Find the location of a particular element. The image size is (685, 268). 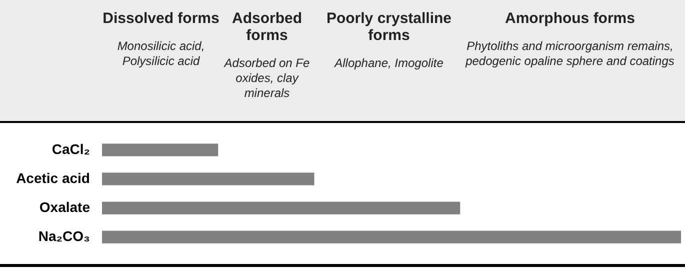

text: Phytoliths and microorganism remains, pedogenic opaline sphere and coatings is located at coordinates (570, 54).